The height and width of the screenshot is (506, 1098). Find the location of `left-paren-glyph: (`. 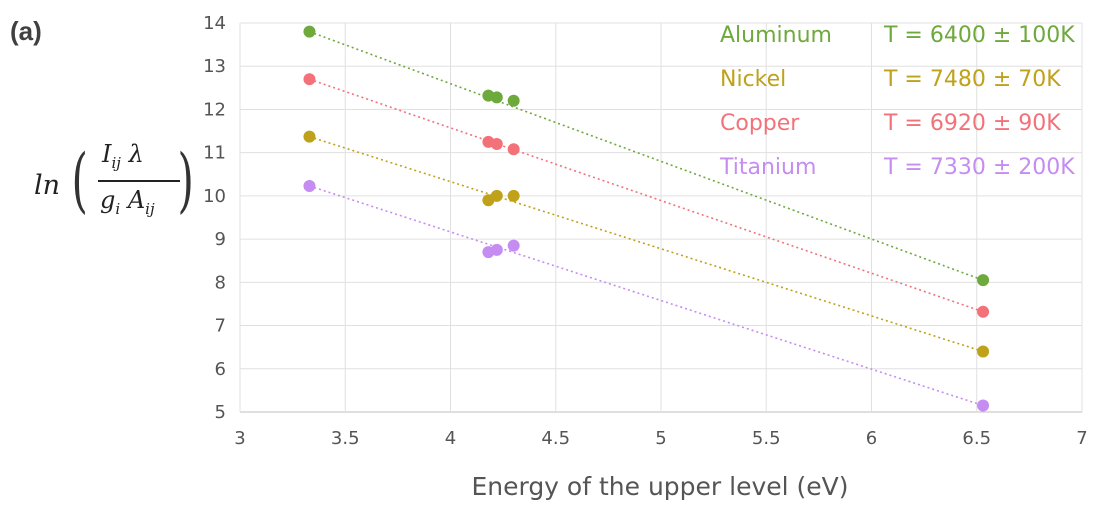

left-paren-glyph: ( is located at coordinates (79, 180).